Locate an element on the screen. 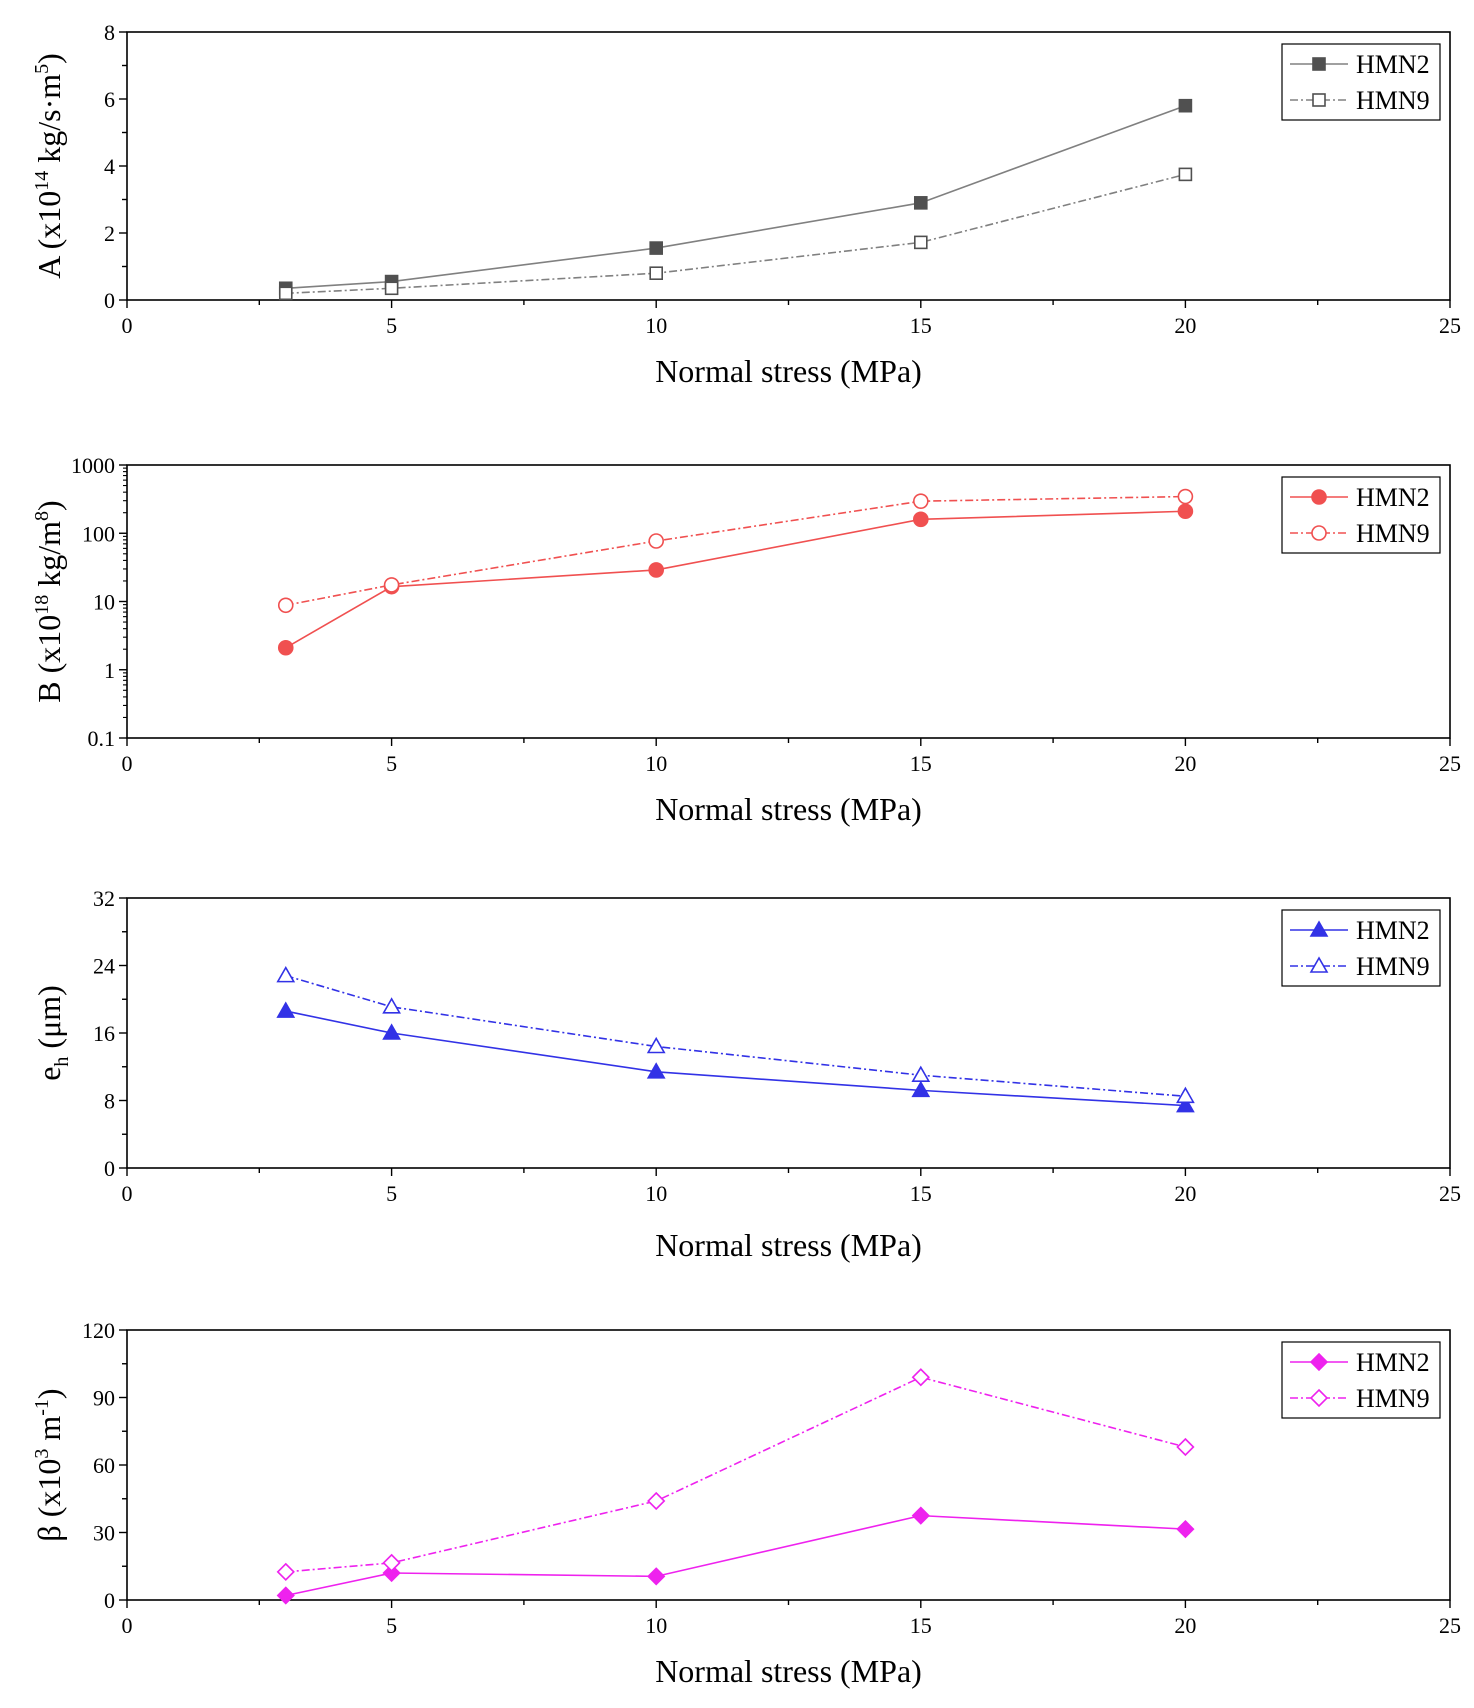 The height and width of the screenshot is (1708, 1474). y-axis-title: A (x1014 kg/s·m5) is located at coordinates (49, 166).